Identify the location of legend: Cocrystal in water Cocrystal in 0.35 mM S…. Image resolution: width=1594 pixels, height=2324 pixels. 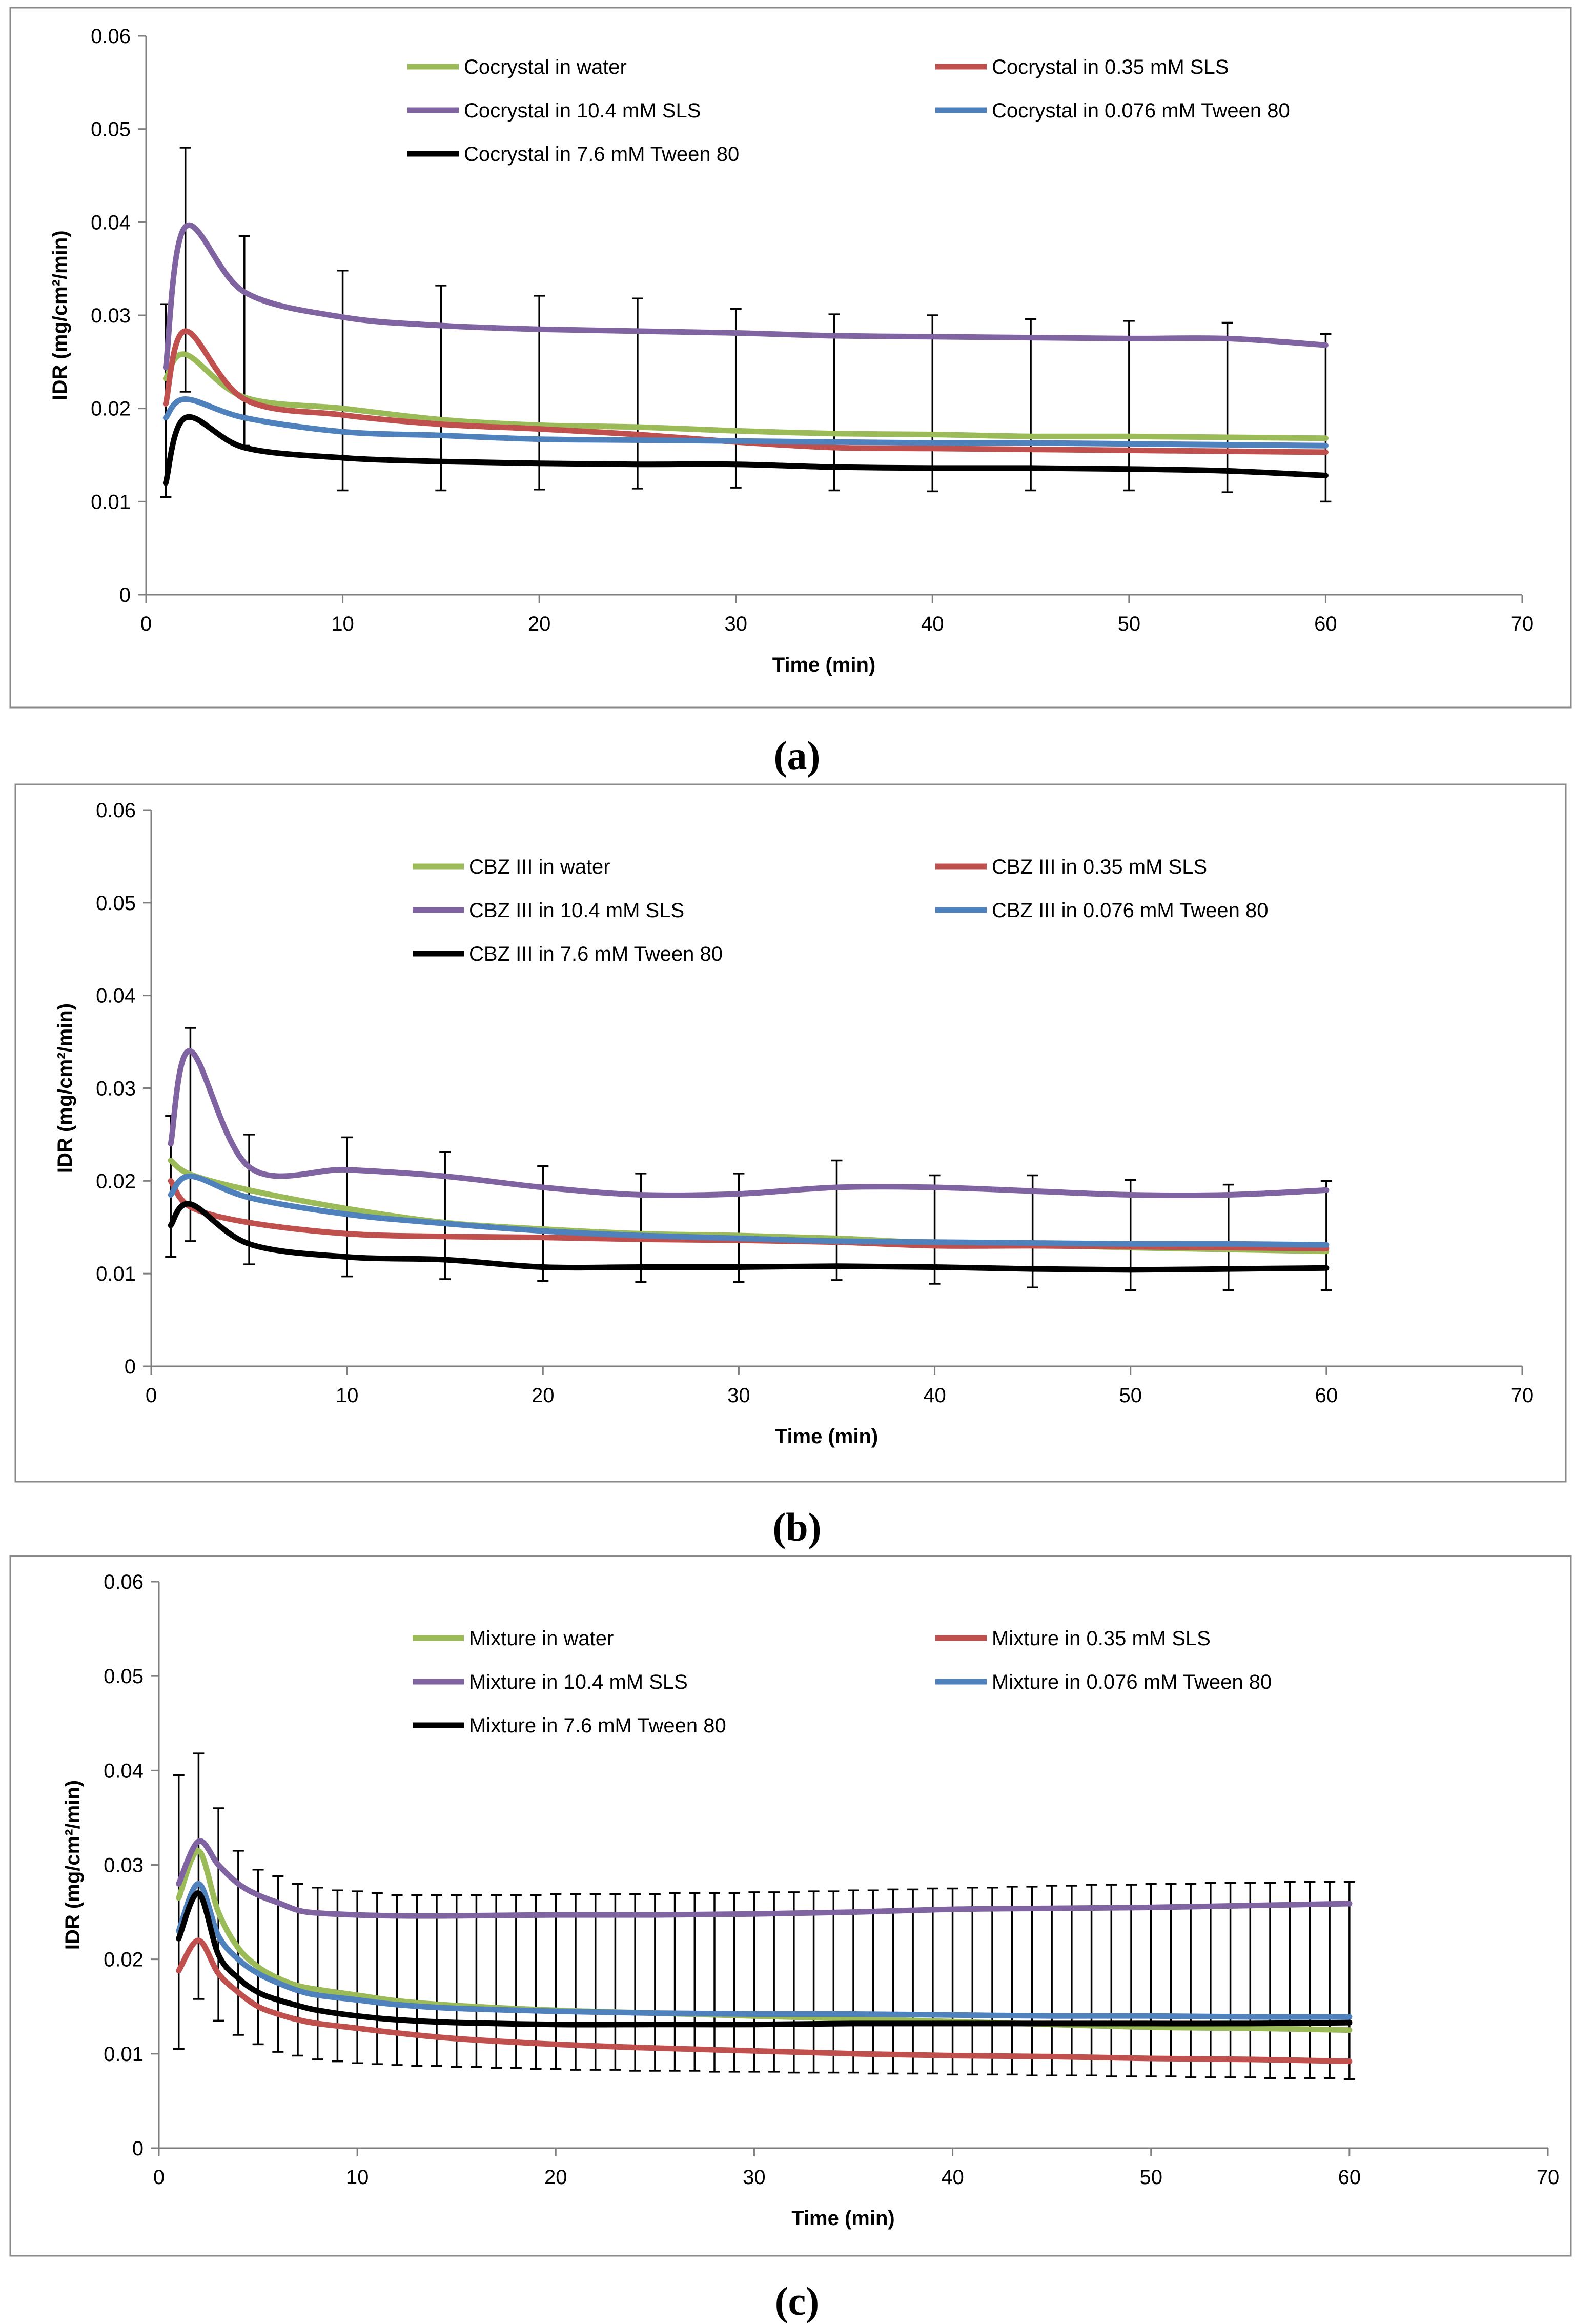
(848, 111).